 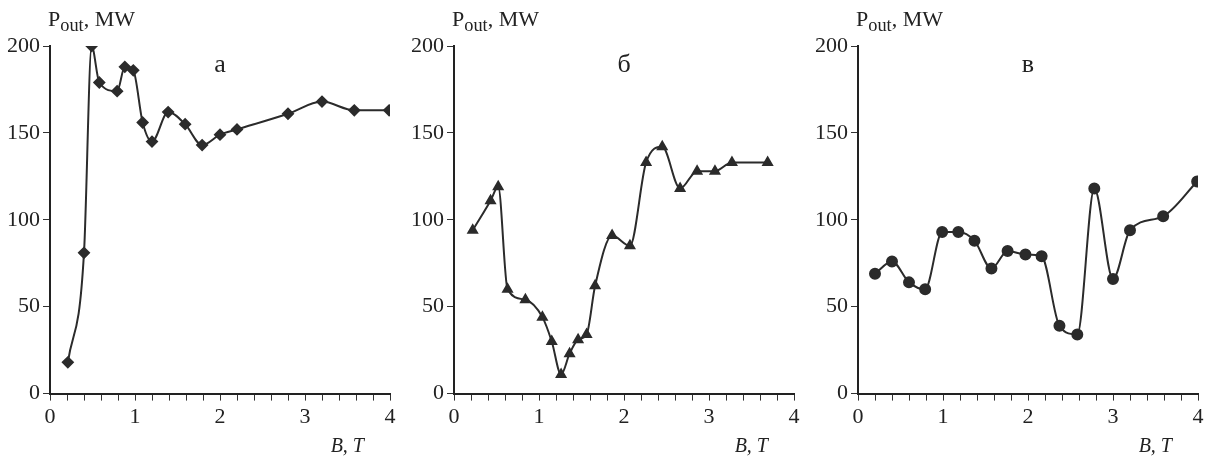 I want to click on annotation: в, so click(x=1028, y=63).